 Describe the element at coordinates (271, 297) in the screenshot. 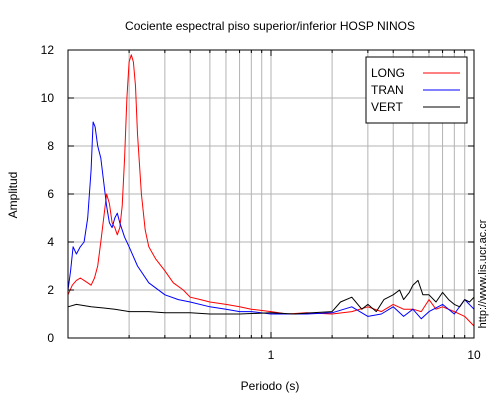

I see `series-line-vert` at that location.